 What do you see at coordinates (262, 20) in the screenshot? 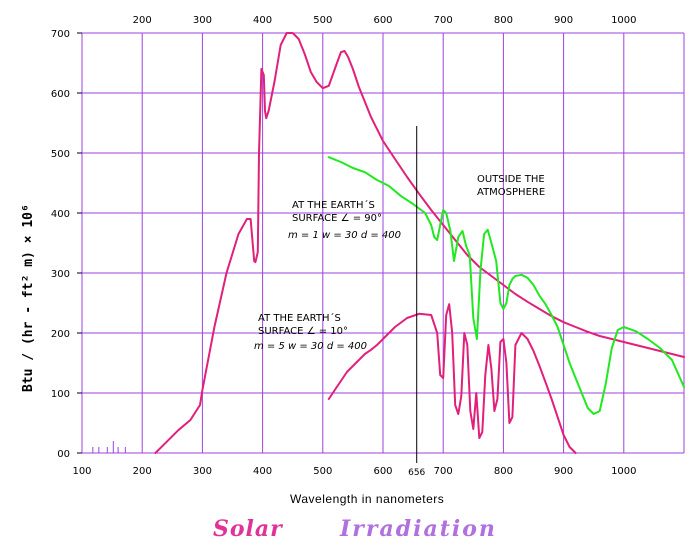
I see `x-top-tick-label: 400` at bounding box center [262, 20].